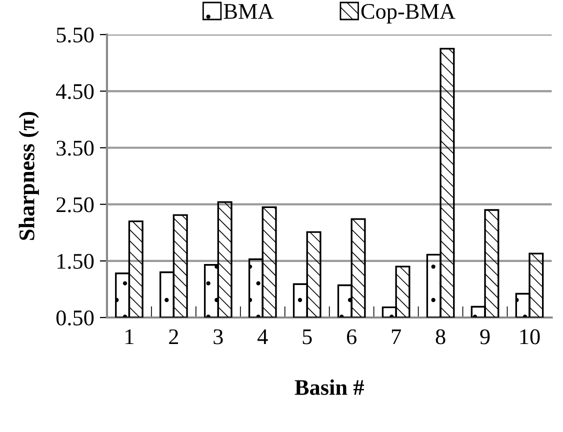  What do you see at coordinates (75, 204) in the screenshot?
I see `y-tick-label: 2.50` at bounding box center [75, 204].